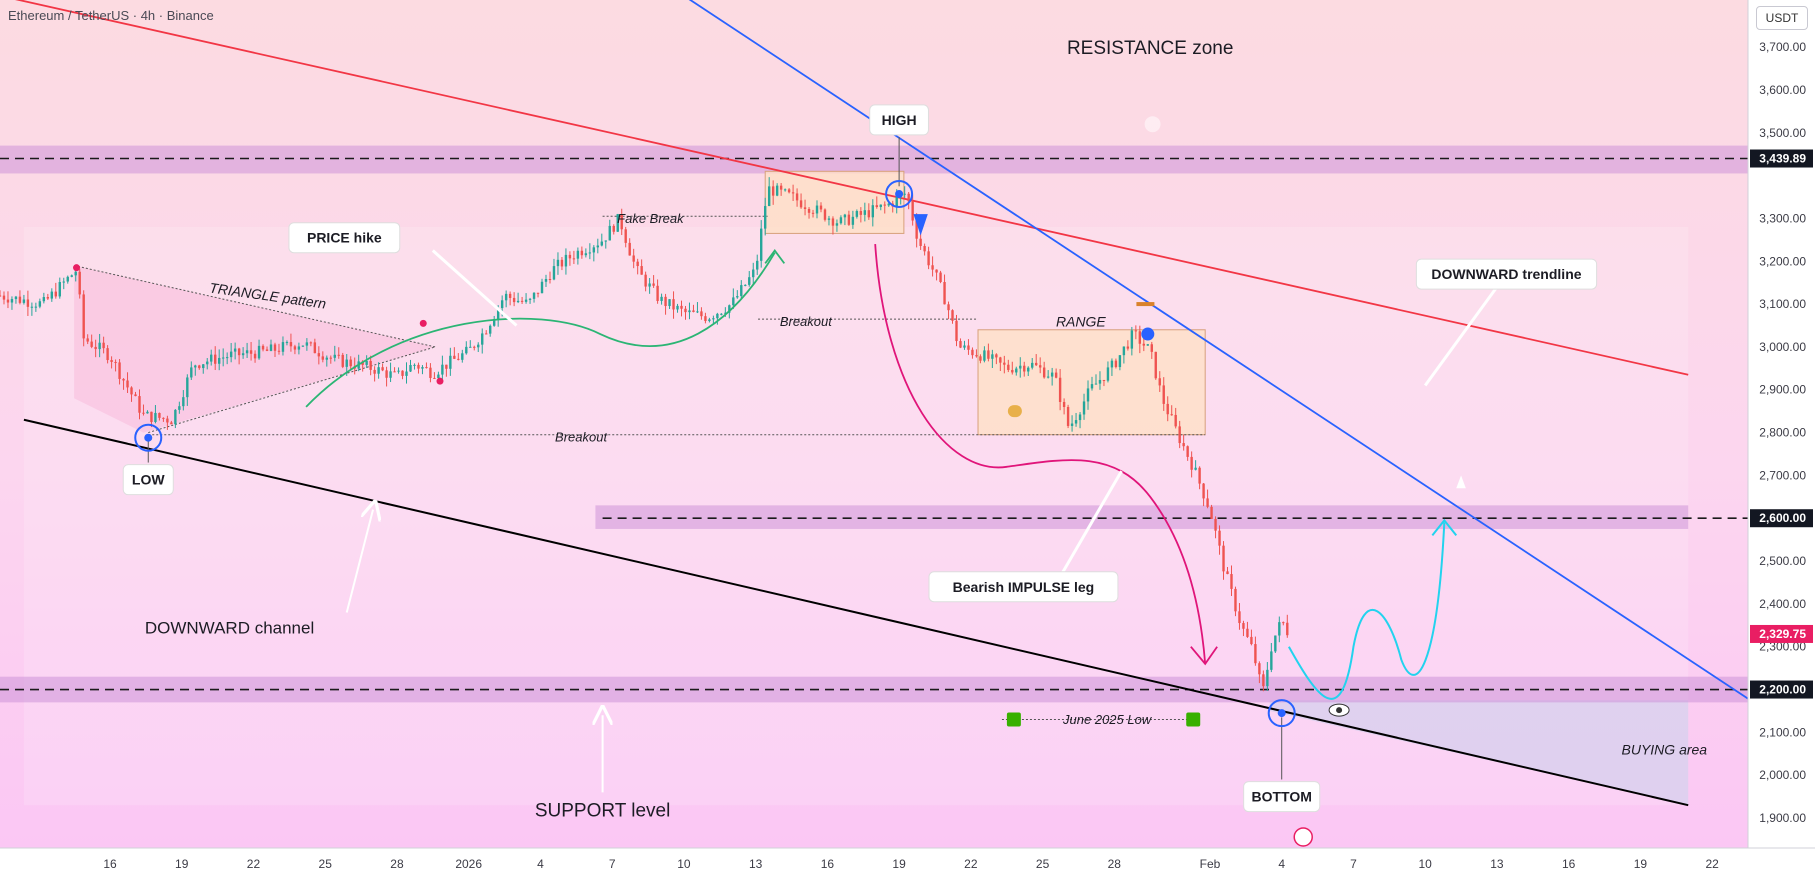 The width and height of the screenshot is (1815, 878). Describe the element at coordinates (1665, 750) in the screenshot. I see `annotation-13: BUYING area` at that location.